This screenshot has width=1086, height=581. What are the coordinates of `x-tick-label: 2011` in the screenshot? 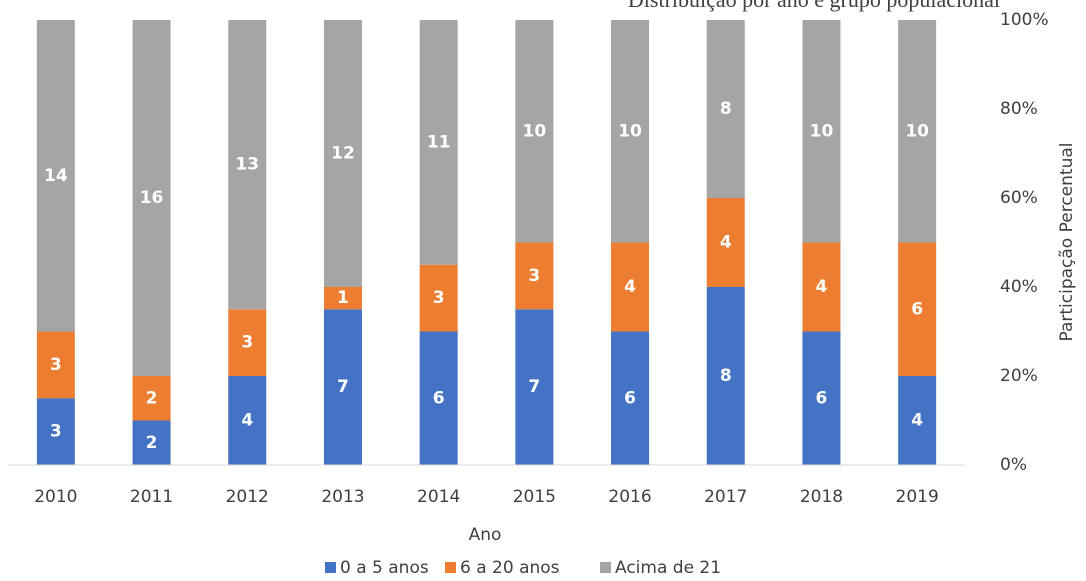 It's located at (151, 497).